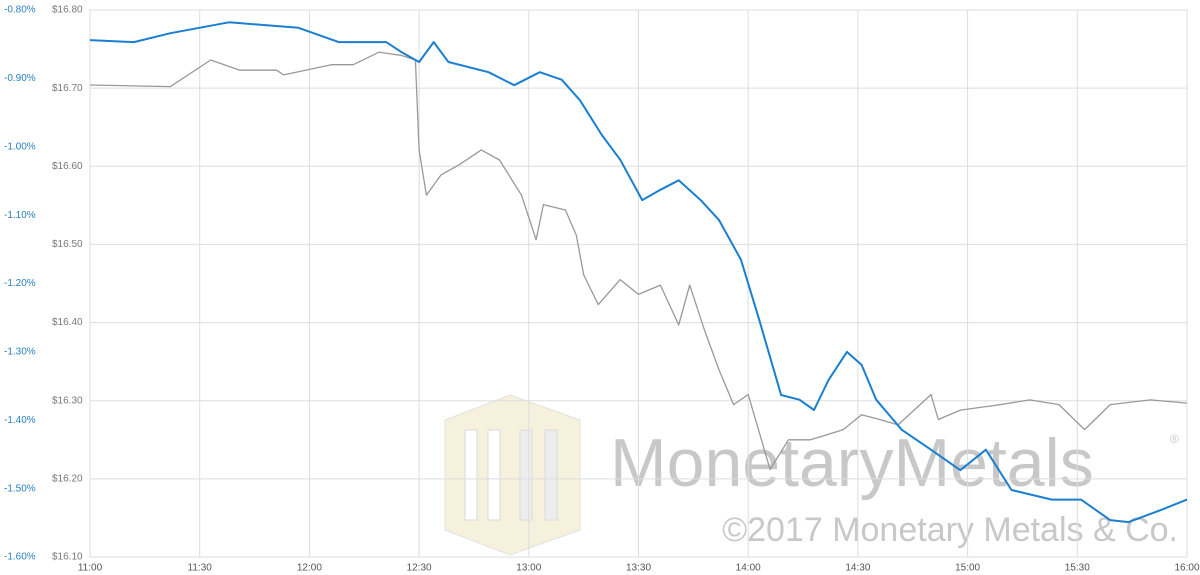 The height and width of the screenshot is (575, 1200). What do you see at coordinates (1174, 439) in the screenshot?
I see `watermark-registered: ®` at bounding box center [1174, 439].